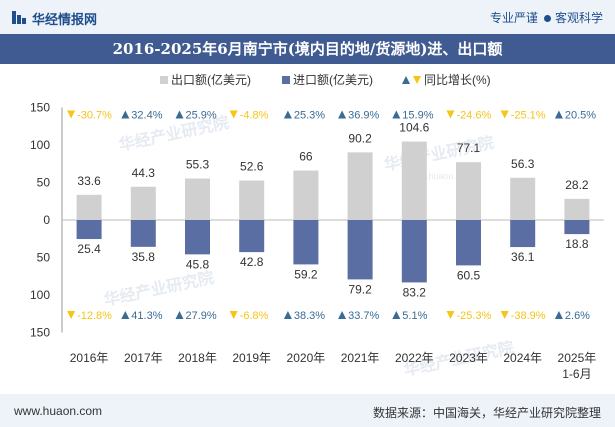 The height and width of the screenshot is (427, 615). Describe the element at coordinates (417, 80) in the screenshot. I see `legend-down-icon` at that location.